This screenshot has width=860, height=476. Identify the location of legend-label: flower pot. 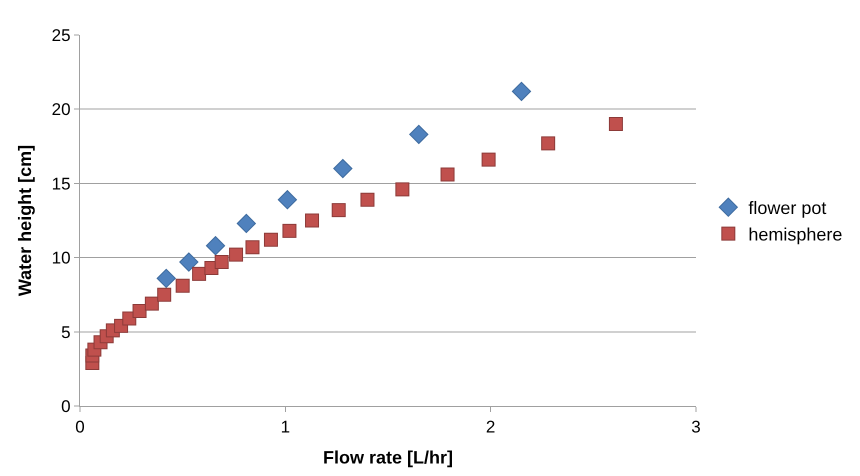
(787, 208).